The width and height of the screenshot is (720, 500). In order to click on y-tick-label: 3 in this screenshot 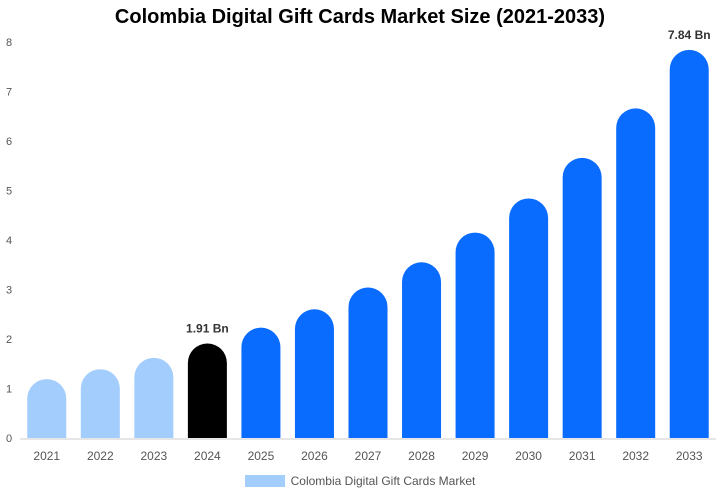, I will do `click(9, 291)`.